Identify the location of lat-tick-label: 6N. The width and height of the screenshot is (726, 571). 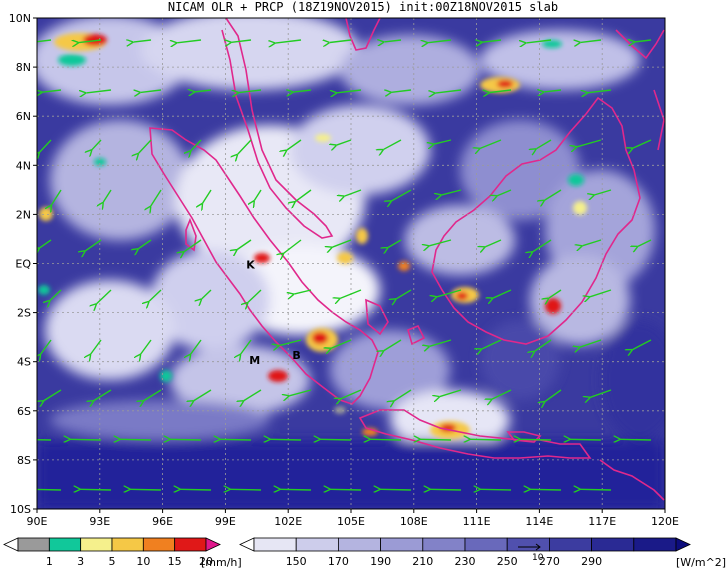
(23, 116).